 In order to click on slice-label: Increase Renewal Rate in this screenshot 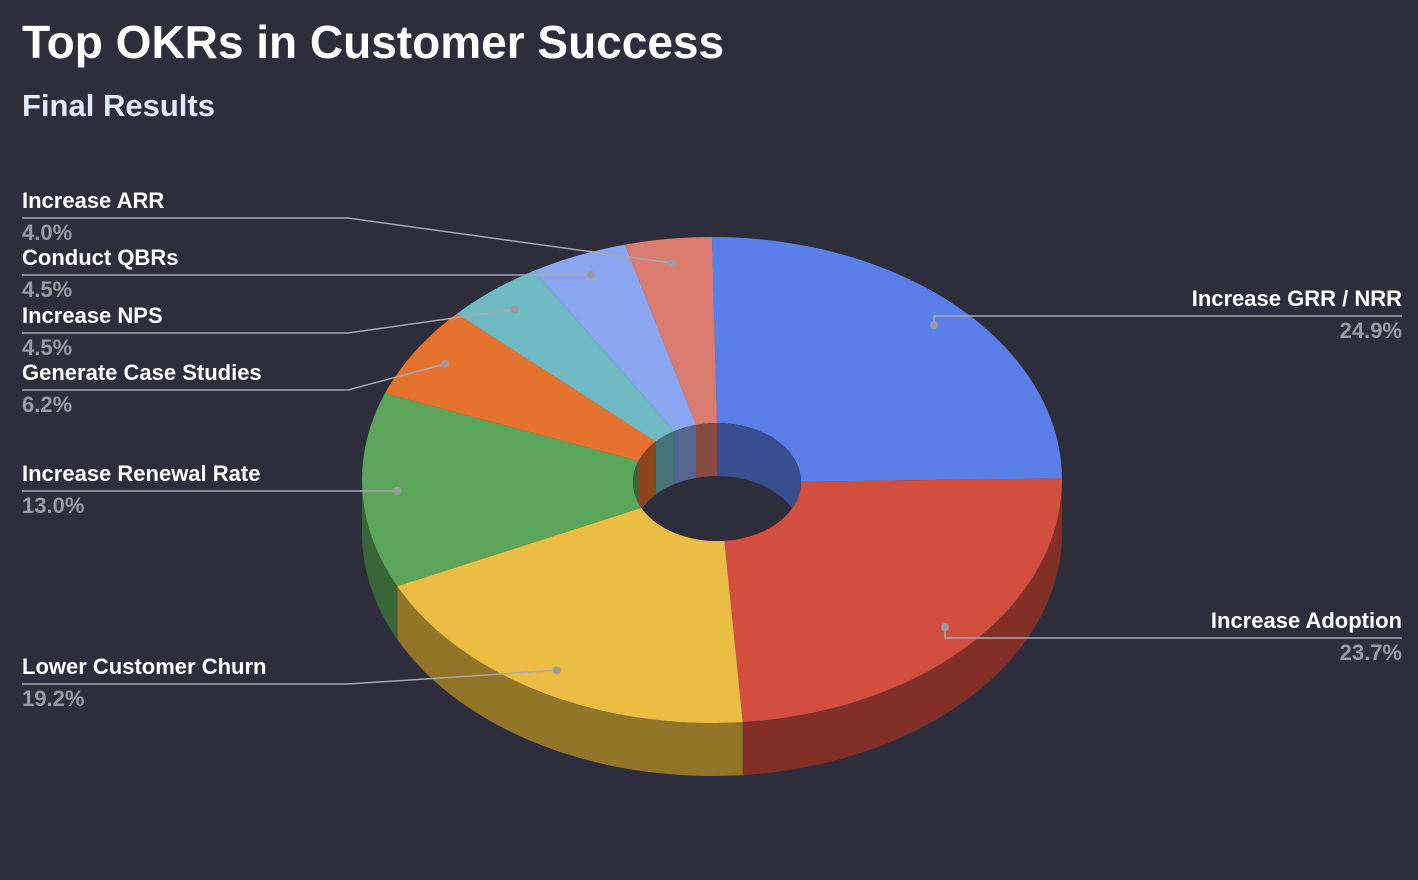, I will do `click(141, 473)`.